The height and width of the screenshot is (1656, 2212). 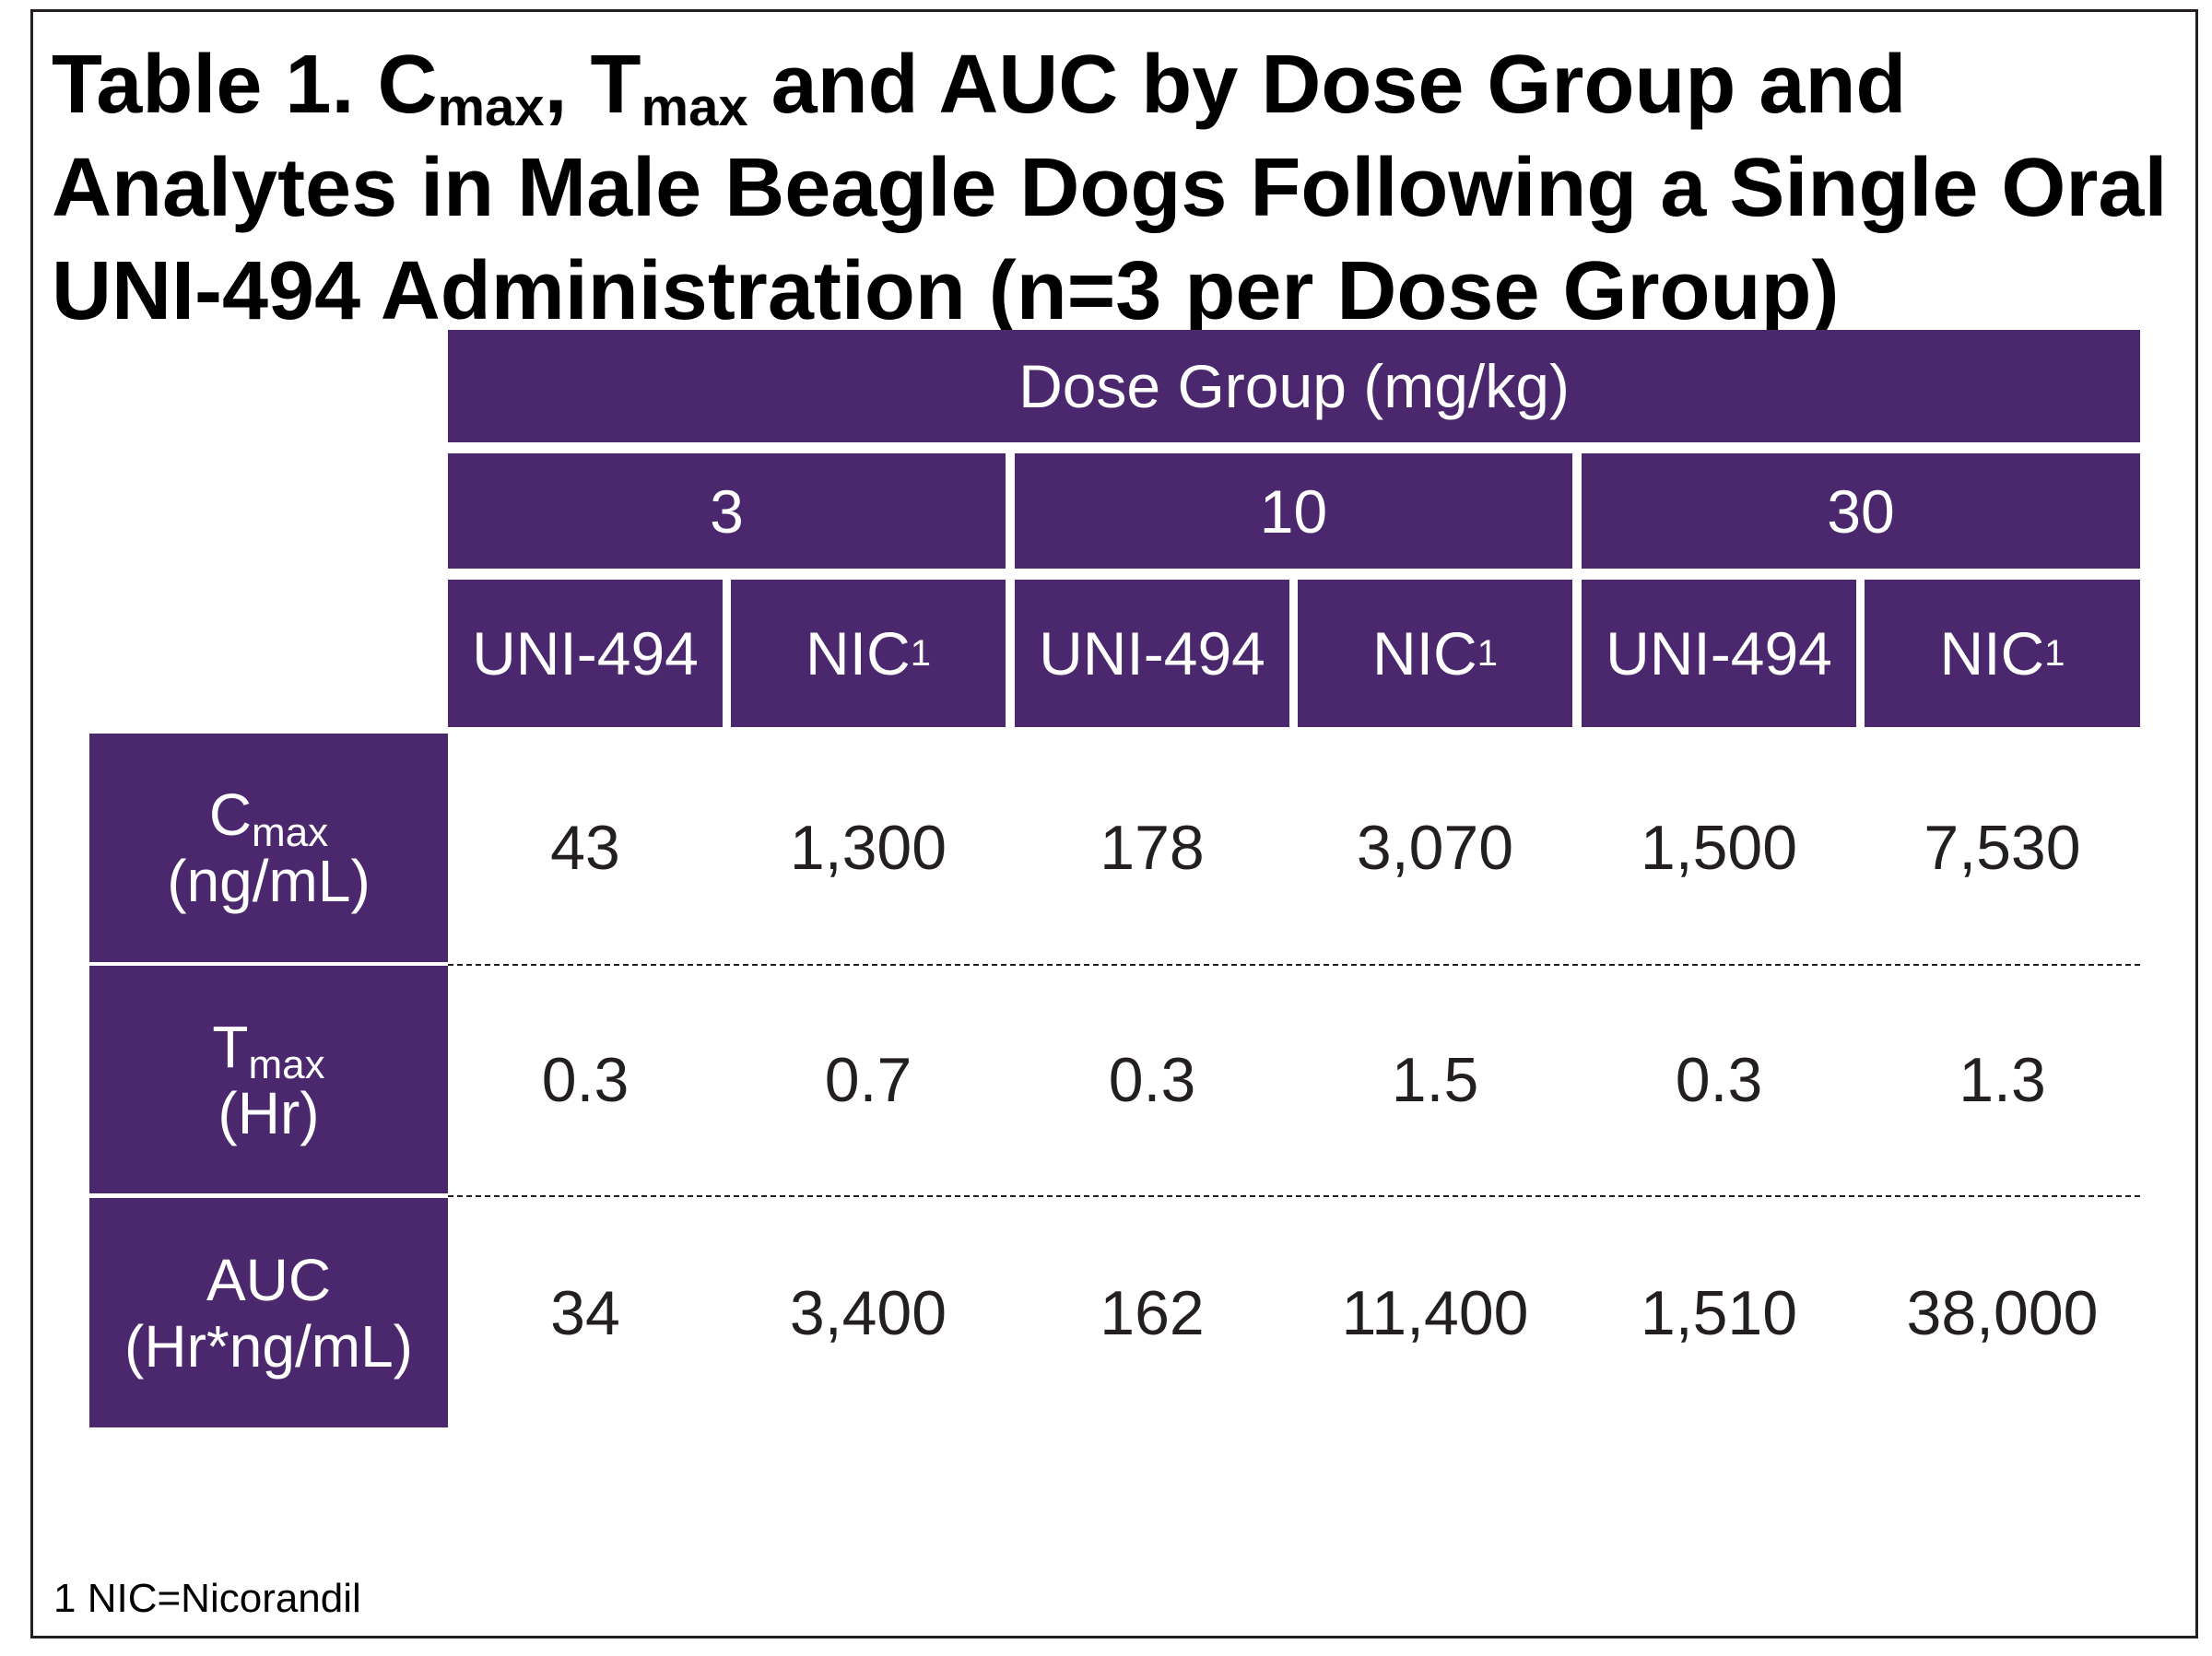 I want to click on row-label-cmax: Cmax (ng/mL), so click(x=268, y=848).